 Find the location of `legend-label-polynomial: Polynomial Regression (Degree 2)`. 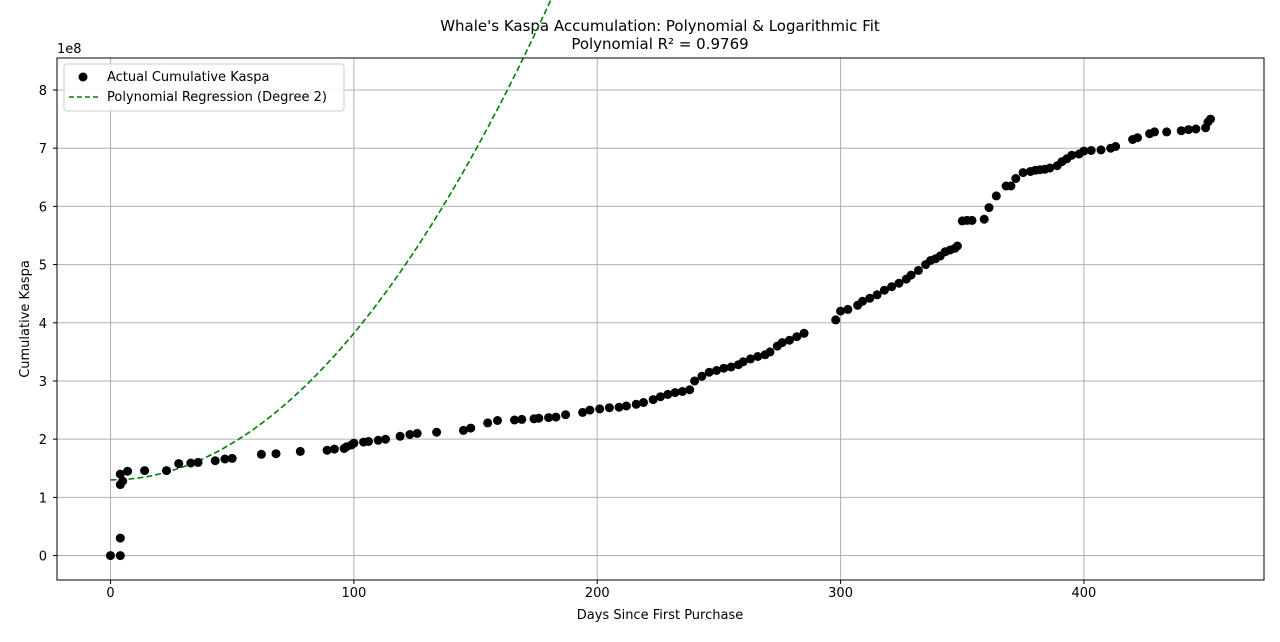

legend-label-polynomial: Polynomial Regression (Degree 2) is located at coordinates (217, 97).